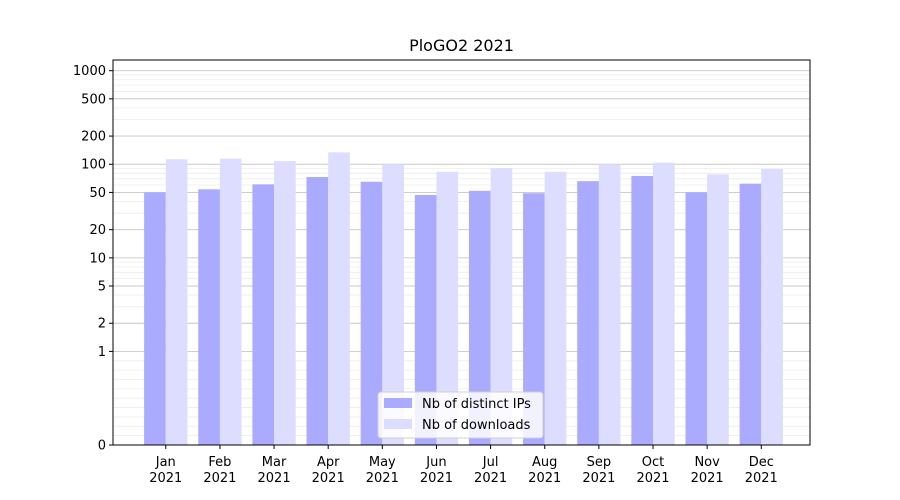 Image resolution: width=900 pixels, height=500 pixels. What do you see at coordinates (707, 462) in the screenshot?
I see `x-tick-label: Nov` at bounding box center [707, 462].